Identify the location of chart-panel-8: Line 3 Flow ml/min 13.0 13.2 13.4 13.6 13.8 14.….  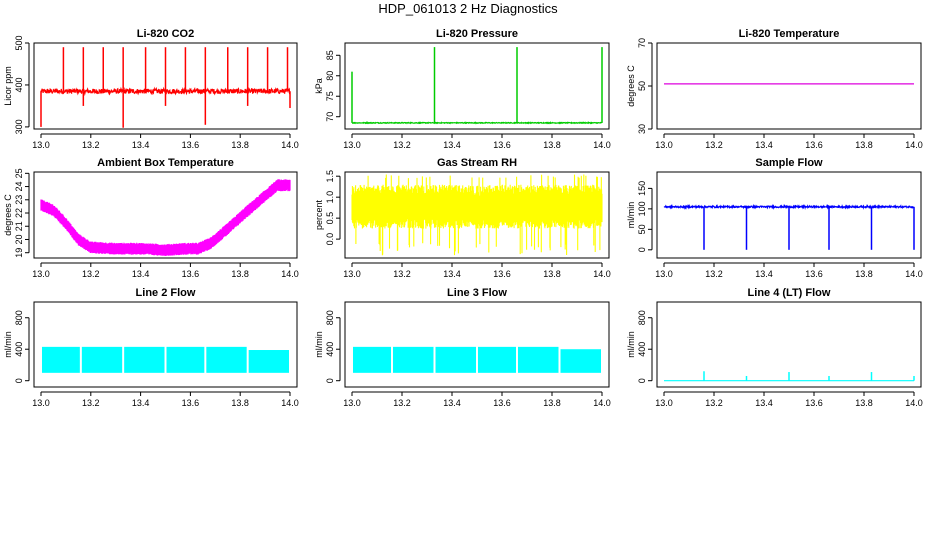
(462, 347).